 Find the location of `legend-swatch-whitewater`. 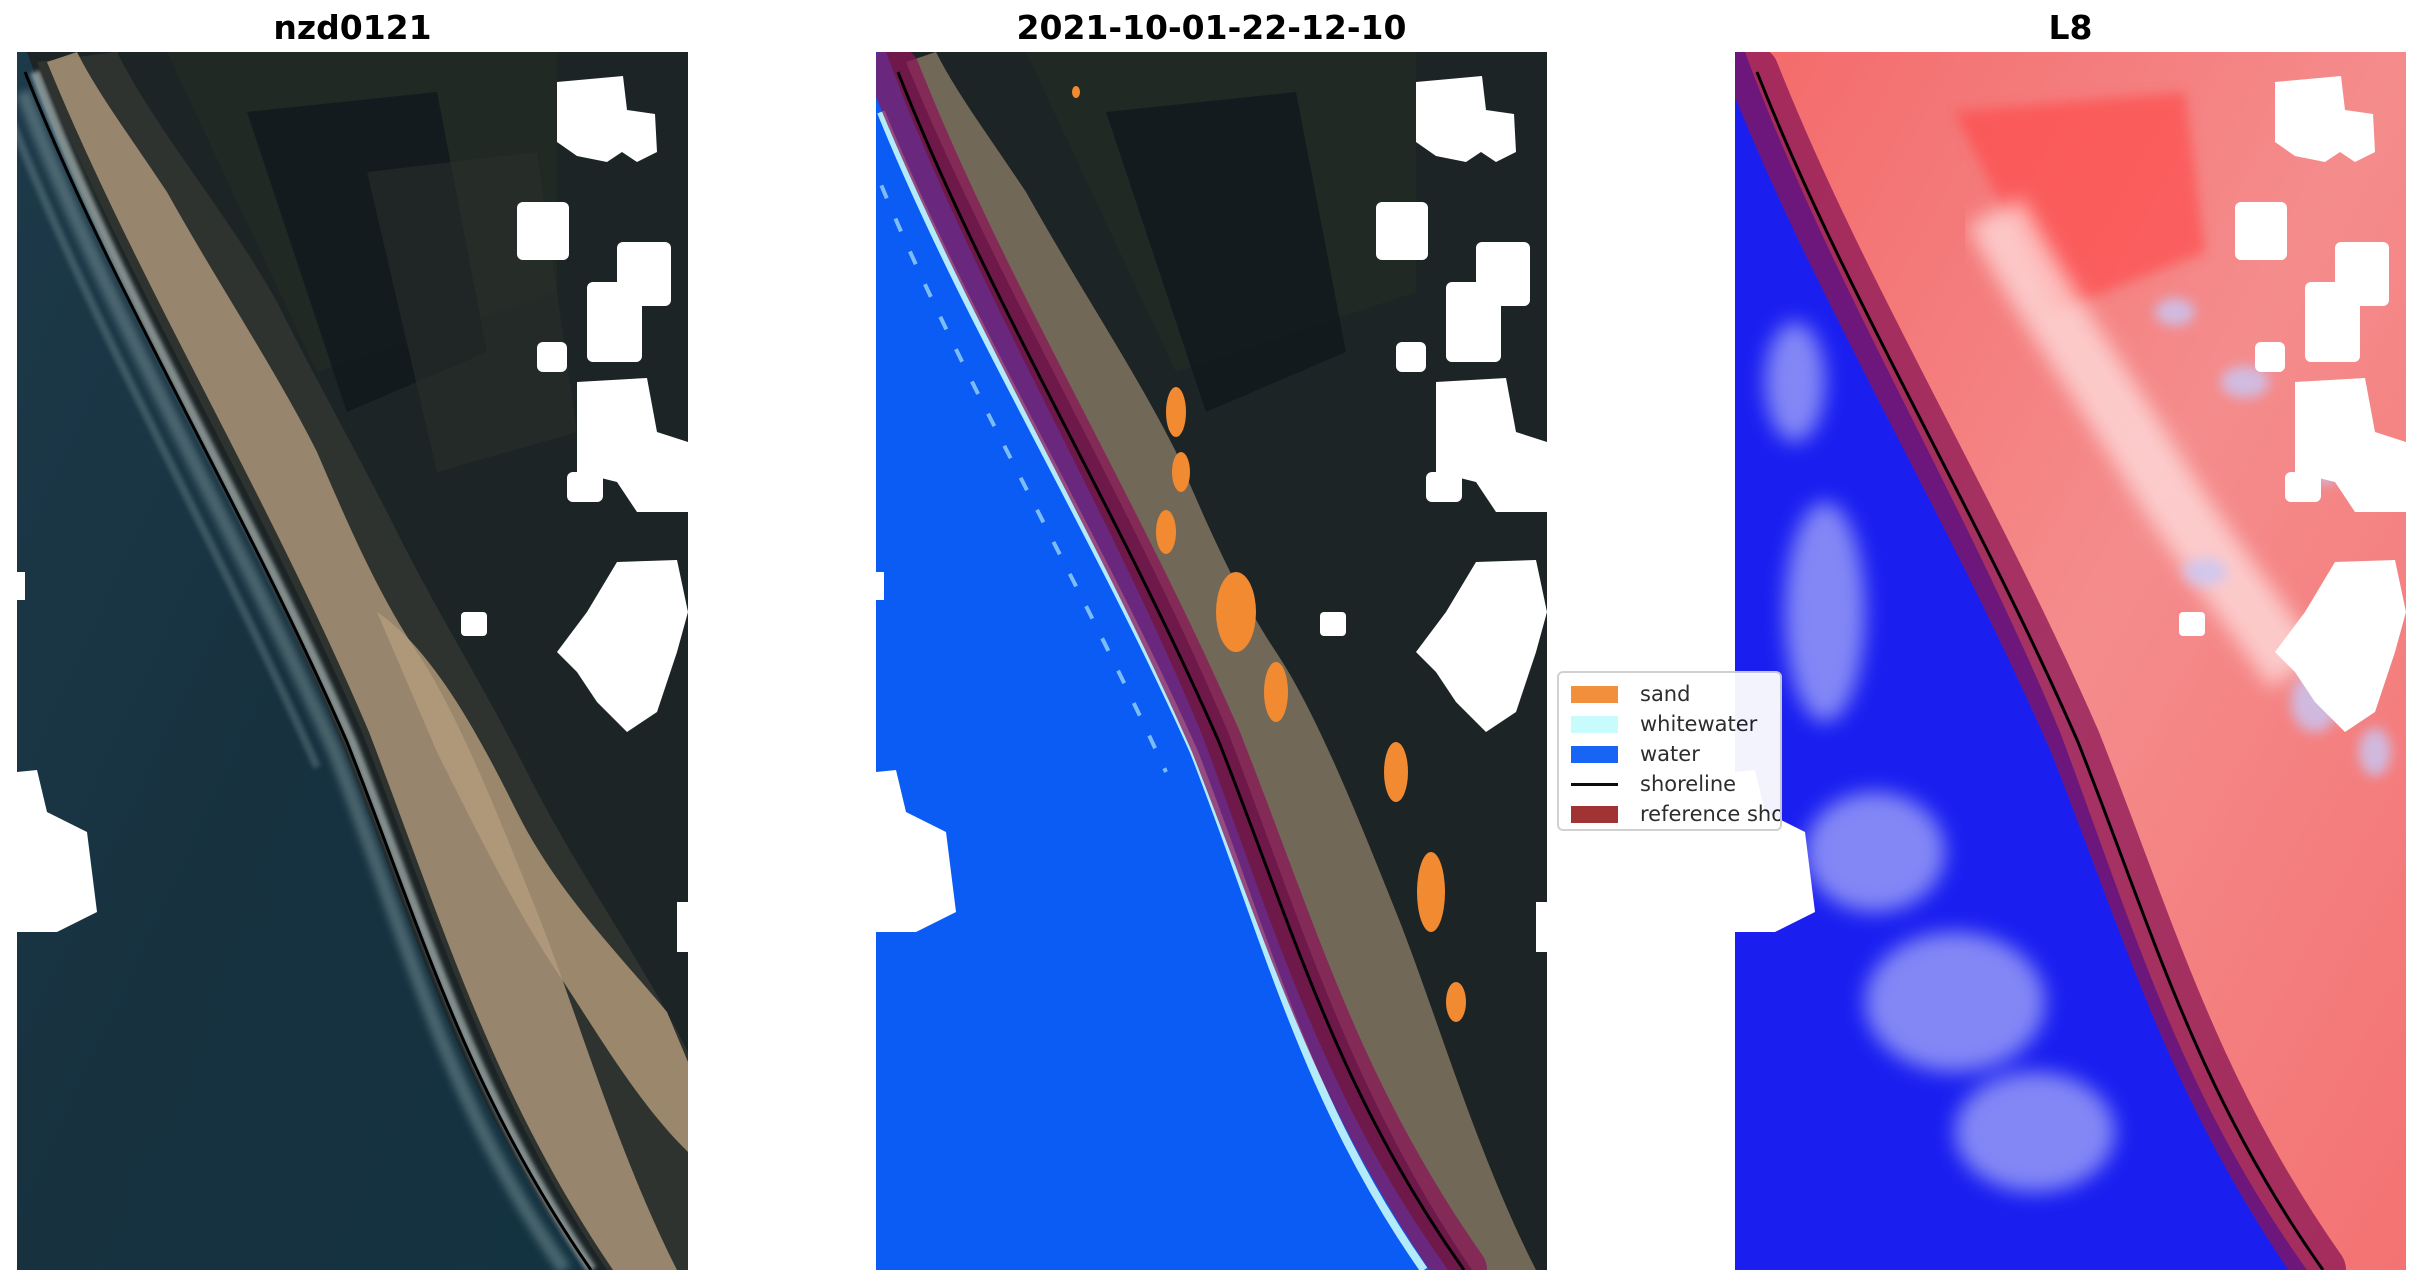

legend-swatch-whitewater is located at coordinates (1594, 724).